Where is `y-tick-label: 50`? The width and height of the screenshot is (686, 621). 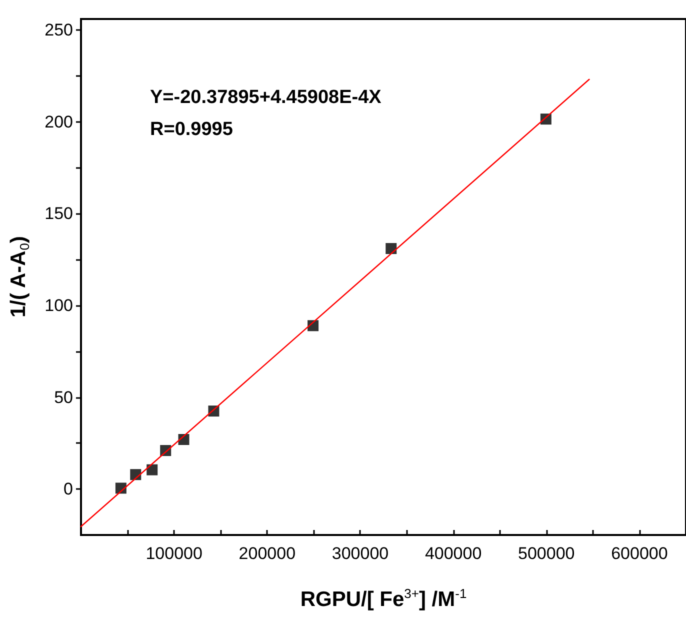 y-tick-label: 50 is located at coordinates (63, 397).